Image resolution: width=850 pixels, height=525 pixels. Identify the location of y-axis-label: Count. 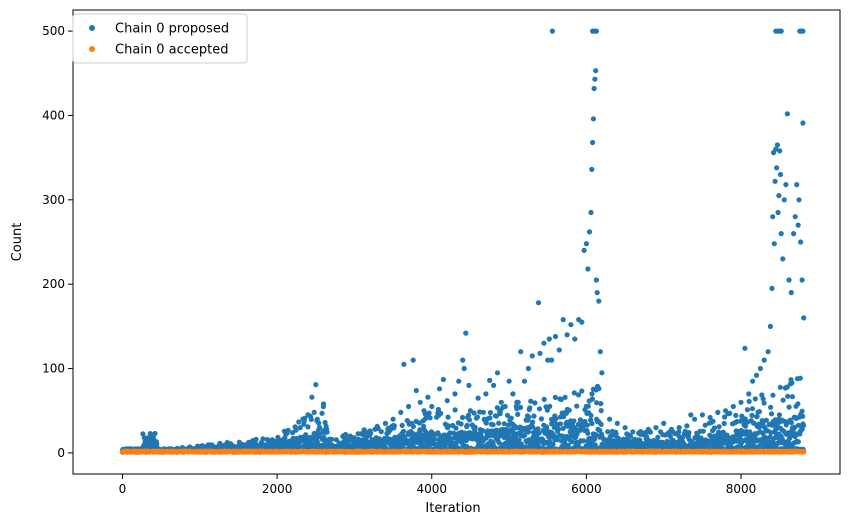
(17, 242).